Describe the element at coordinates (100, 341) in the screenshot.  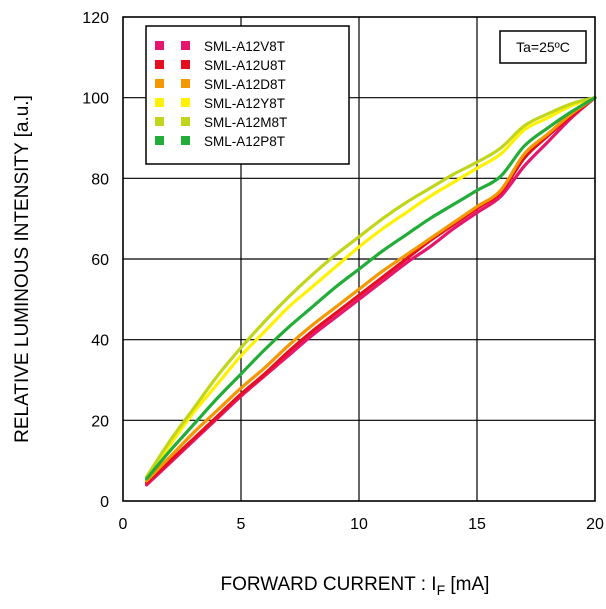
I see `y-tick-label: 40` at that location.